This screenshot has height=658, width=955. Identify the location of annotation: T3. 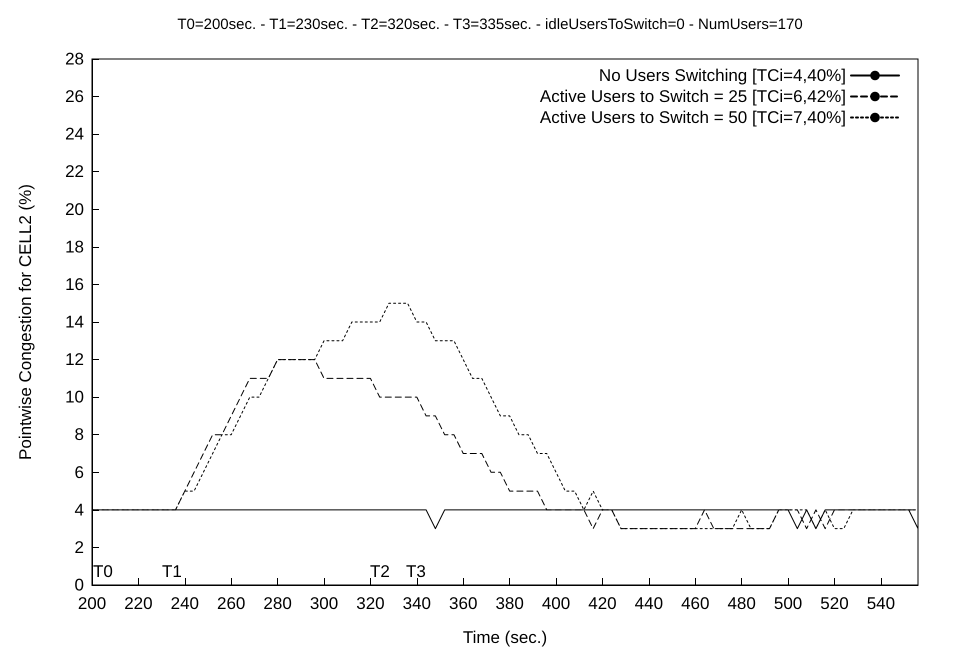
(416, 571).